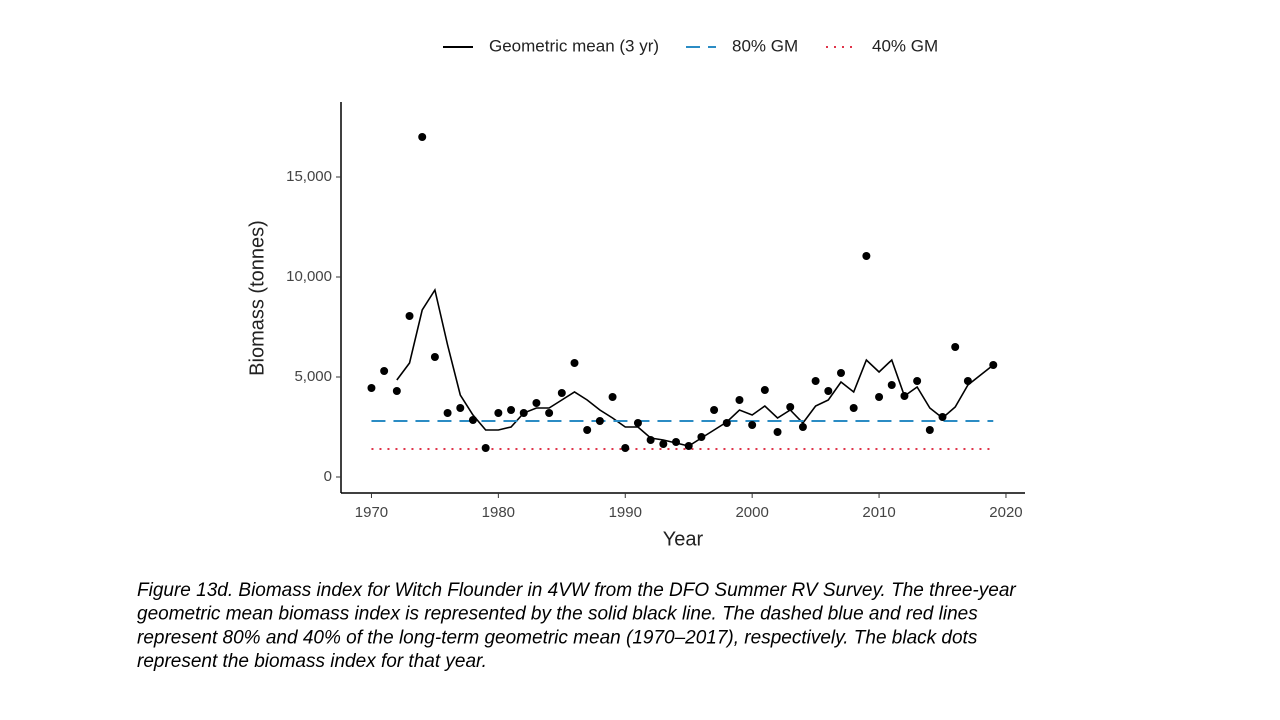  I want to click on y-tick-label: 5,000, so click(313, 376).